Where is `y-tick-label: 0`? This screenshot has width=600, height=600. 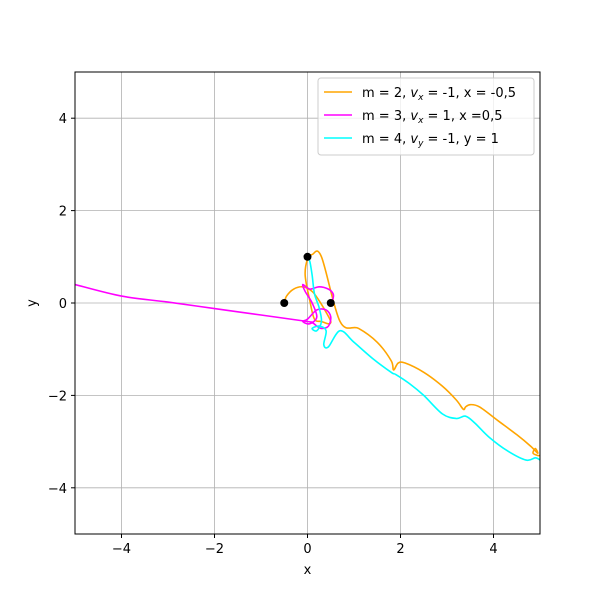 y-tick-label: 0 is located at coordinates (63, 304).